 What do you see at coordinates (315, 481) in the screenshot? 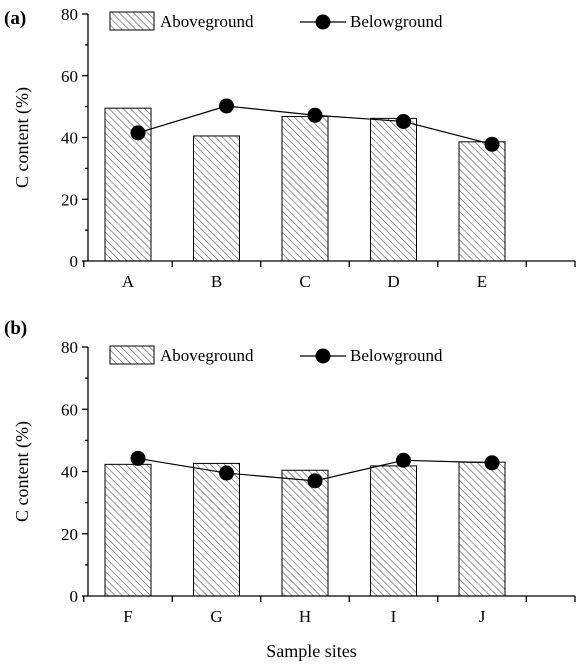
I see `point-belowground-H` at bounding box center [315, 481].